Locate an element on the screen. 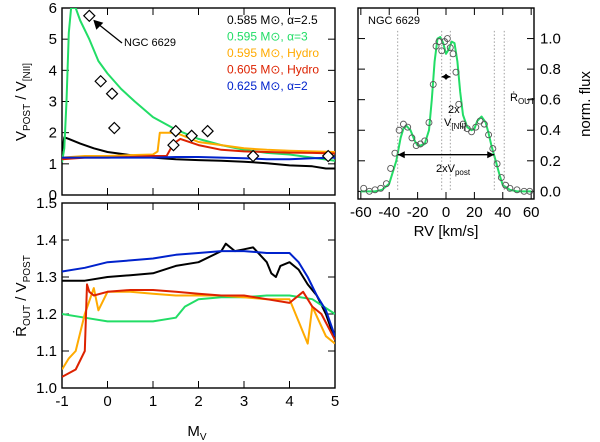 The height and width of the screenshot is (442, 600). legend-entry: 0.605 M⊙, Hydro is located at coordinates (273, 70).